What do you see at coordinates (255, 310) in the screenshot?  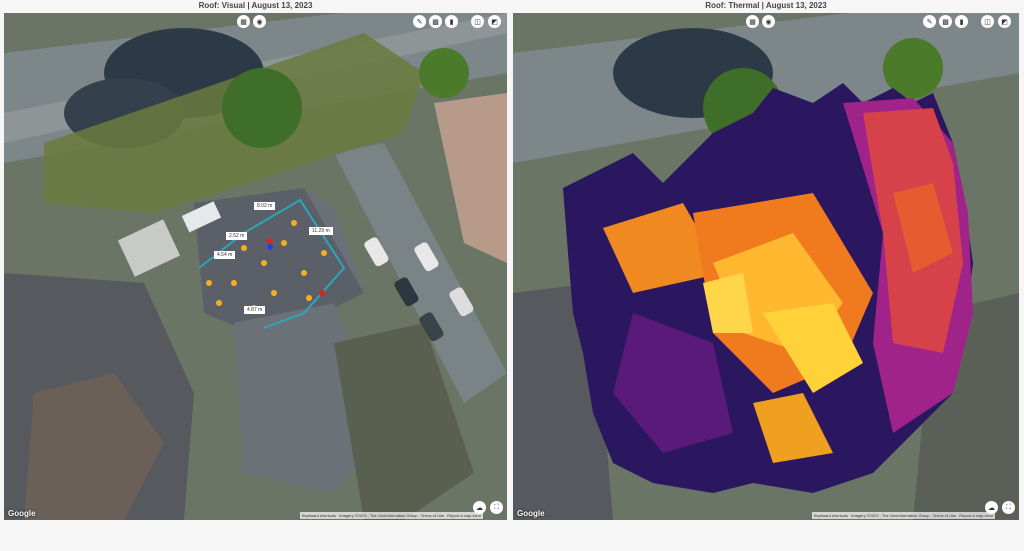 I see `measurement-label: 4.87 m` at bounding box center [255, 310].